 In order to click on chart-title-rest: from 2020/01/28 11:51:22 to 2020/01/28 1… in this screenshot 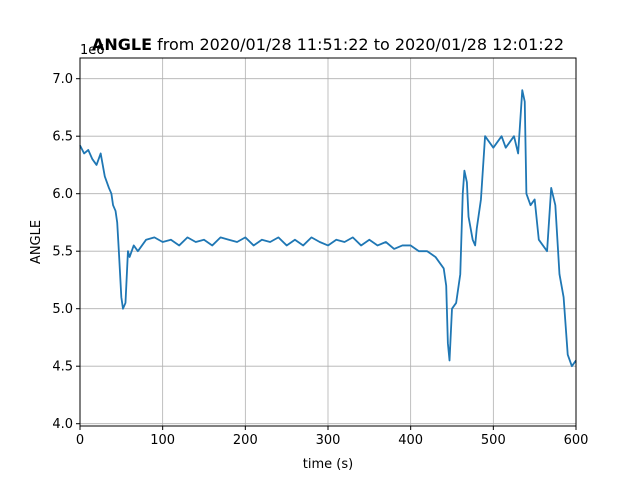, I will do `click(358, 44)`.